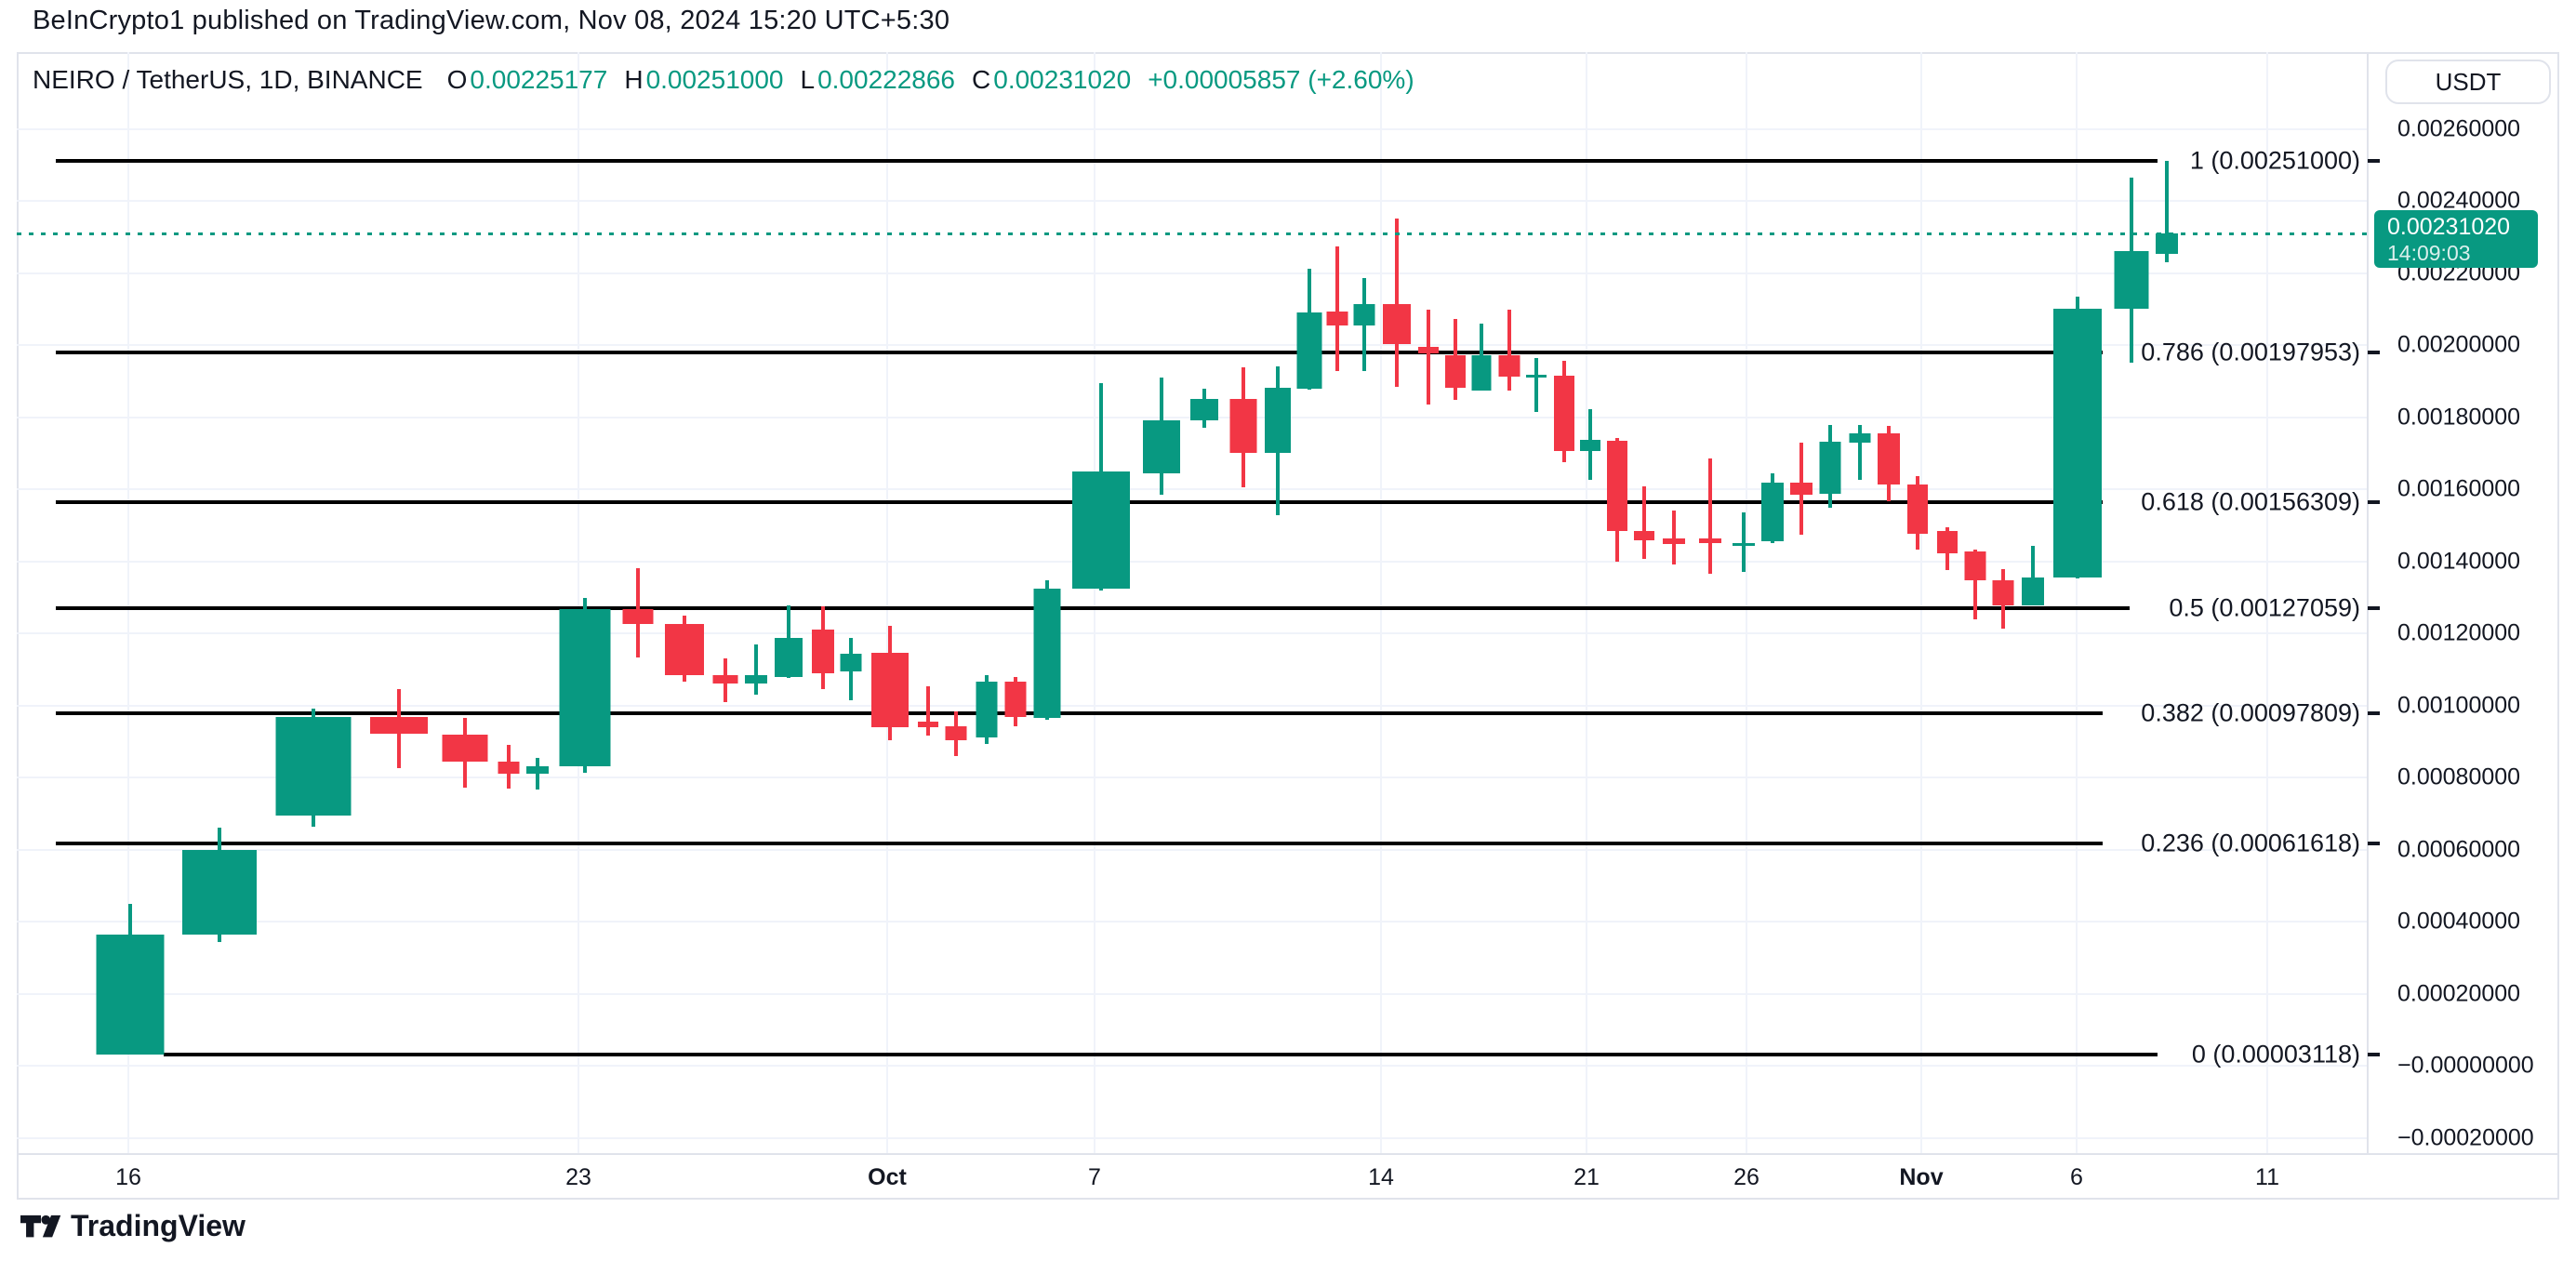  Describe the element at coordinates (2459, 488) in the screenshot. I see `price-axis-label: 0.00160000` at that location.